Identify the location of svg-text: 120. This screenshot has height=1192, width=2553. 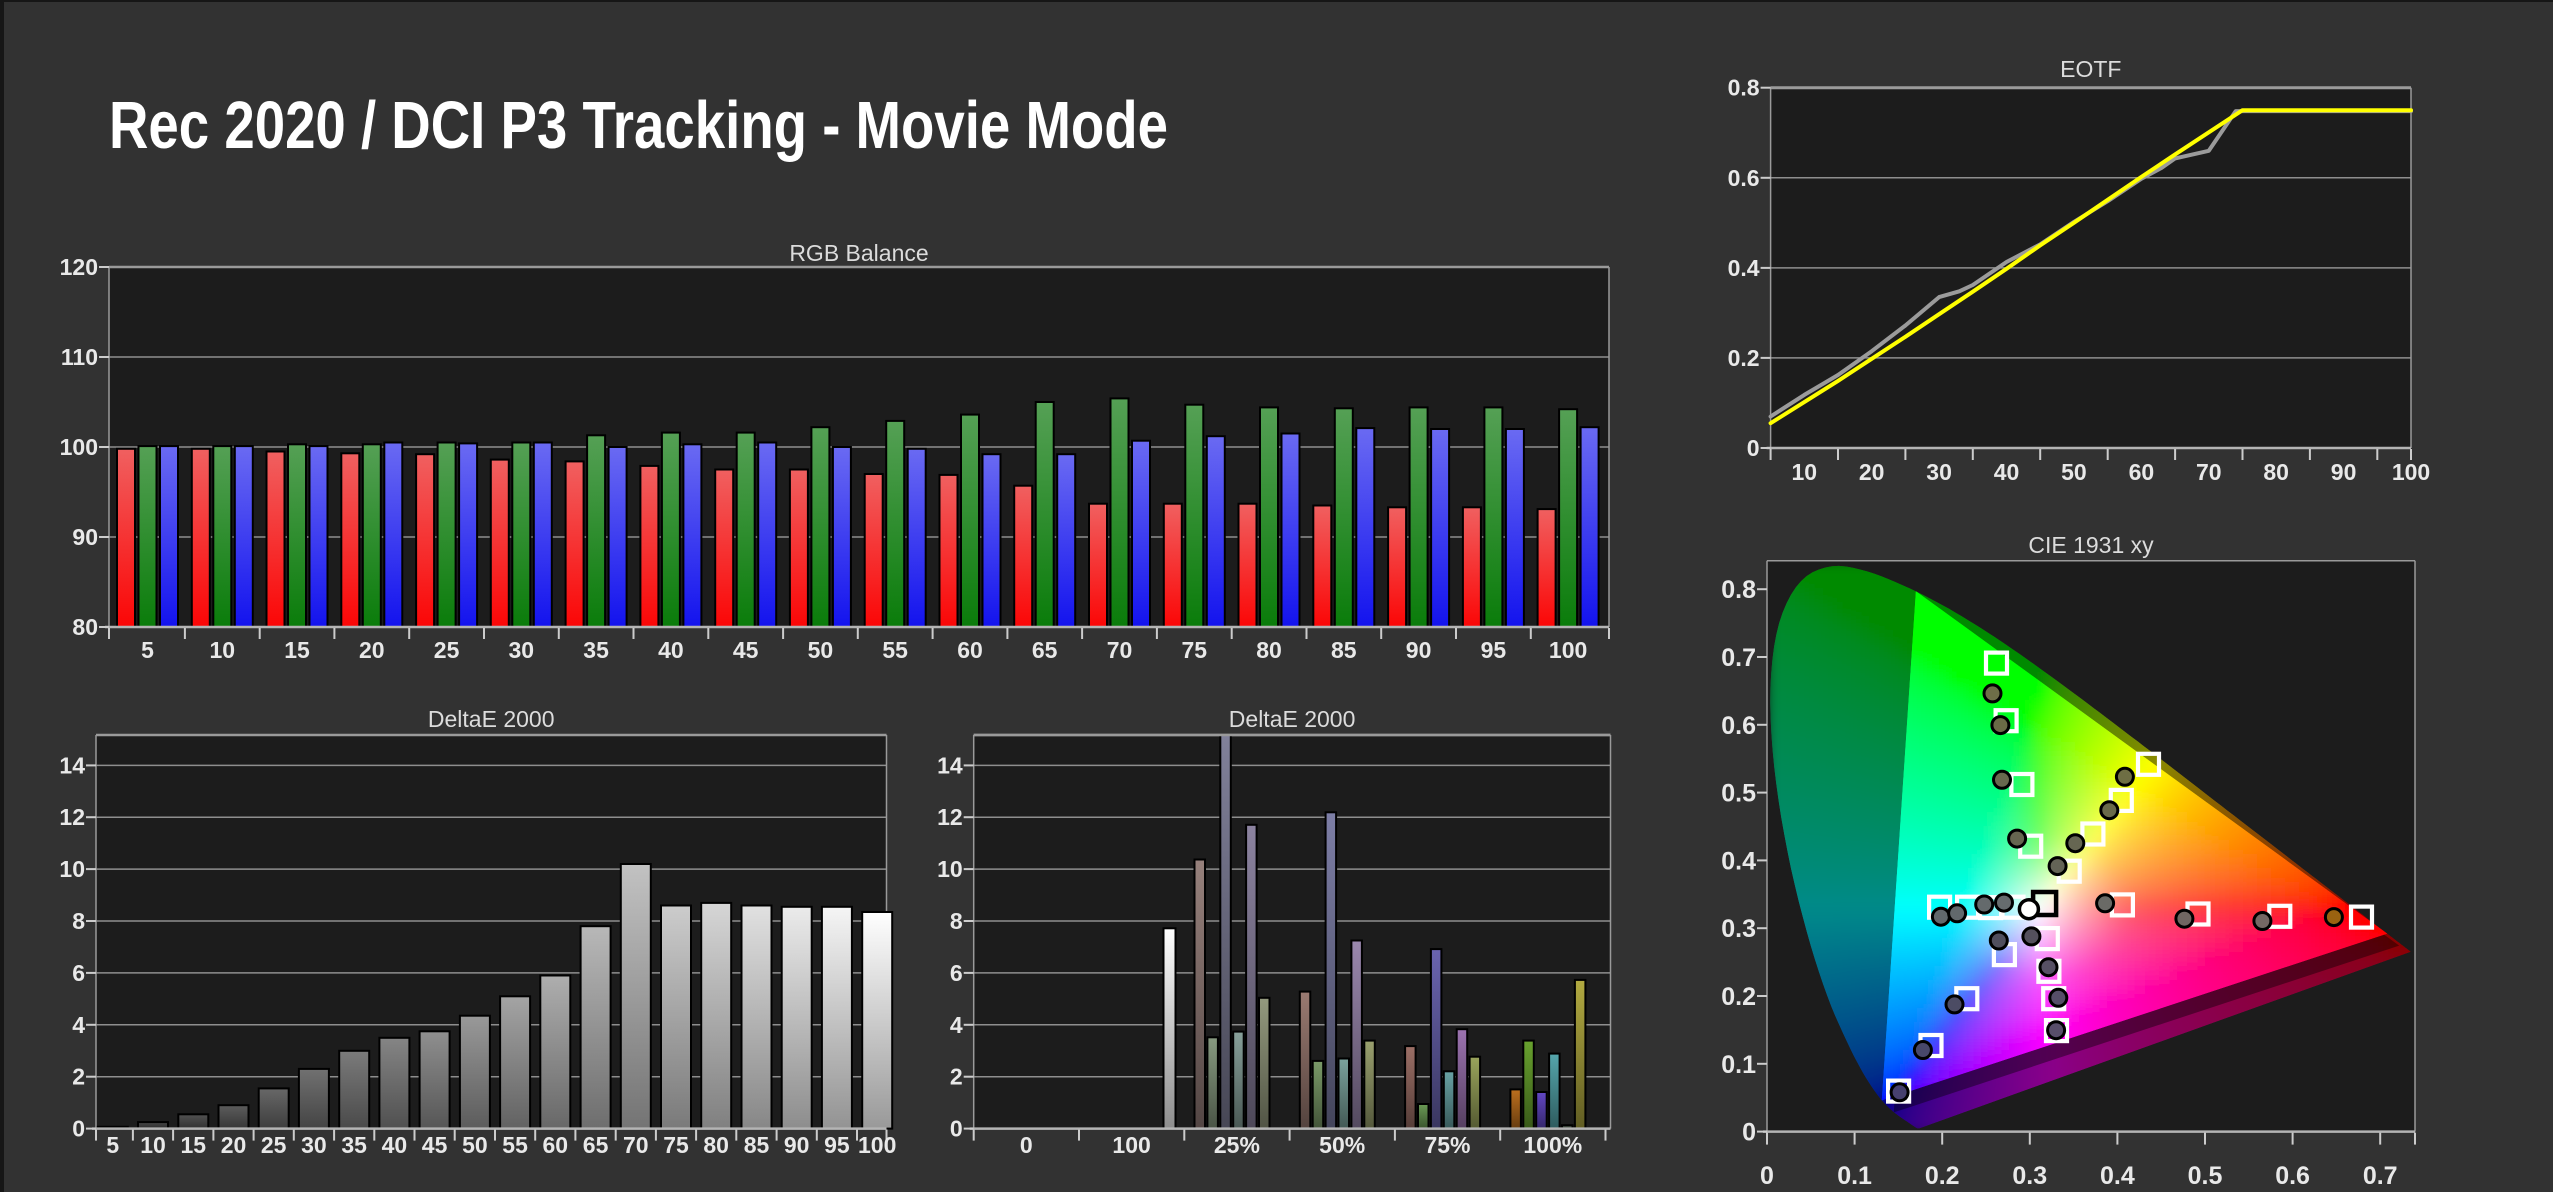
(79, 267).